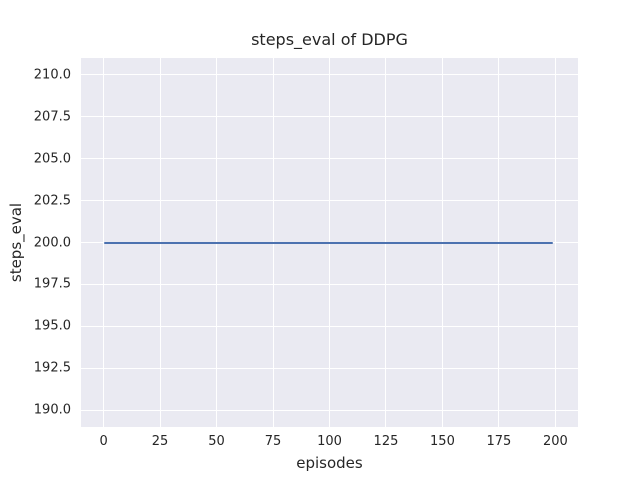  Describe the element at coordinates (52, 117) in the screenshot. I see `y-tick-label: 207.5` at that location.